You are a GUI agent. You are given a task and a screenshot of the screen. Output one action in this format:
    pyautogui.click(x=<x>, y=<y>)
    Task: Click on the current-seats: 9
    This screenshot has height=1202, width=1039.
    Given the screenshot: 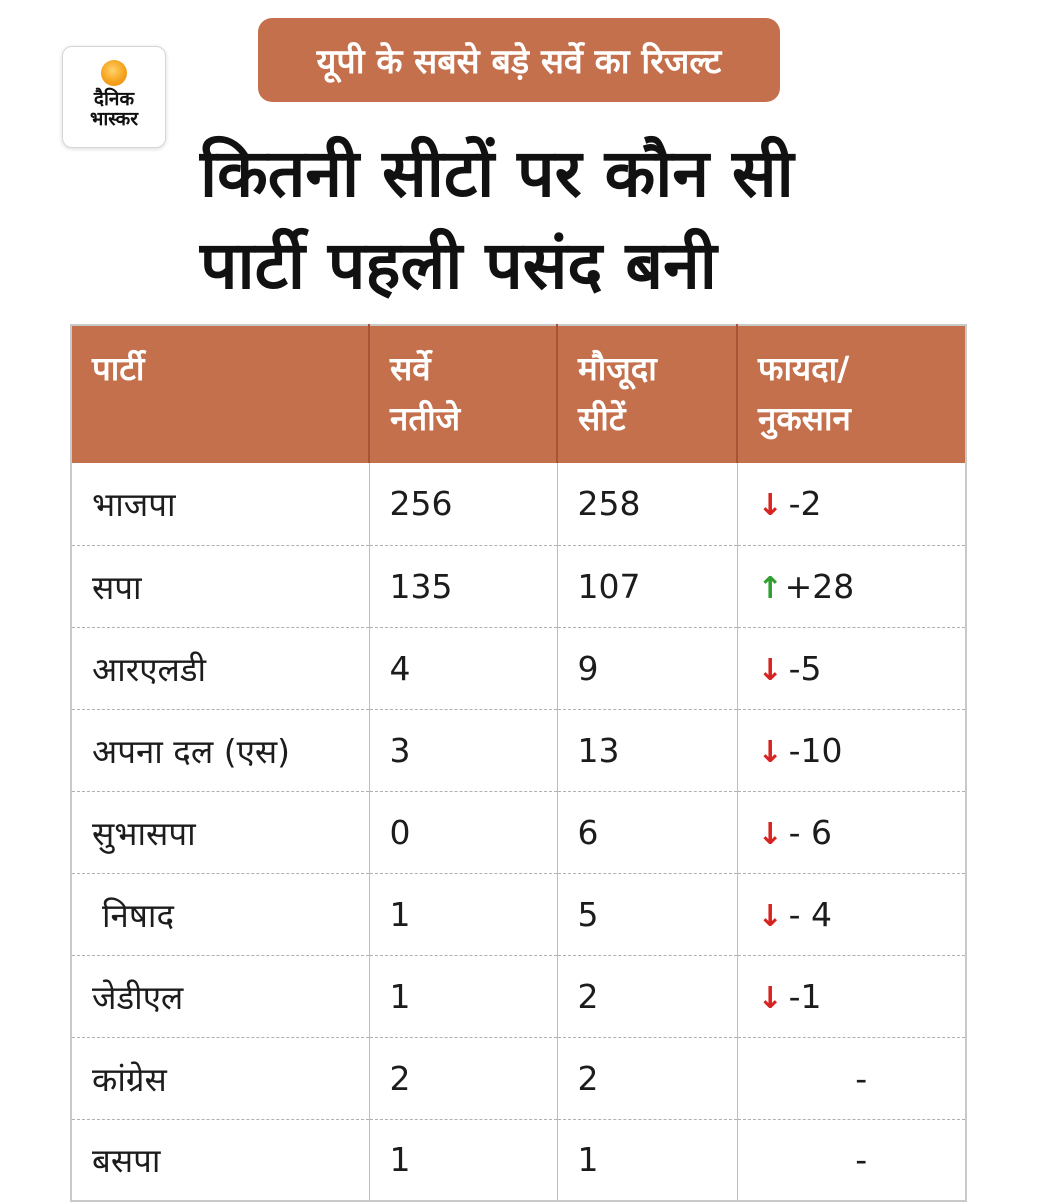 What is the action you would take?
    pyautogui.click(x=646, y=668)
    